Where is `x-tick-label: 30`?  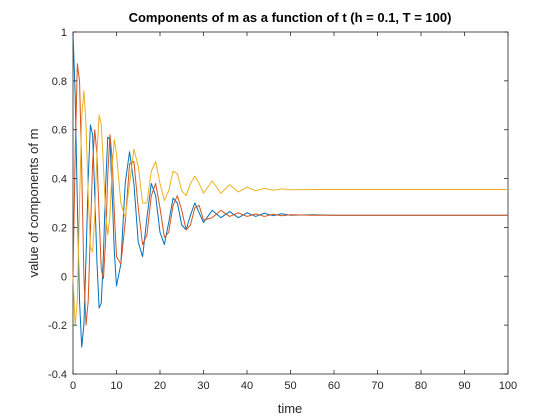
x-tick-label: 30 is located at coordinates (203, 386).